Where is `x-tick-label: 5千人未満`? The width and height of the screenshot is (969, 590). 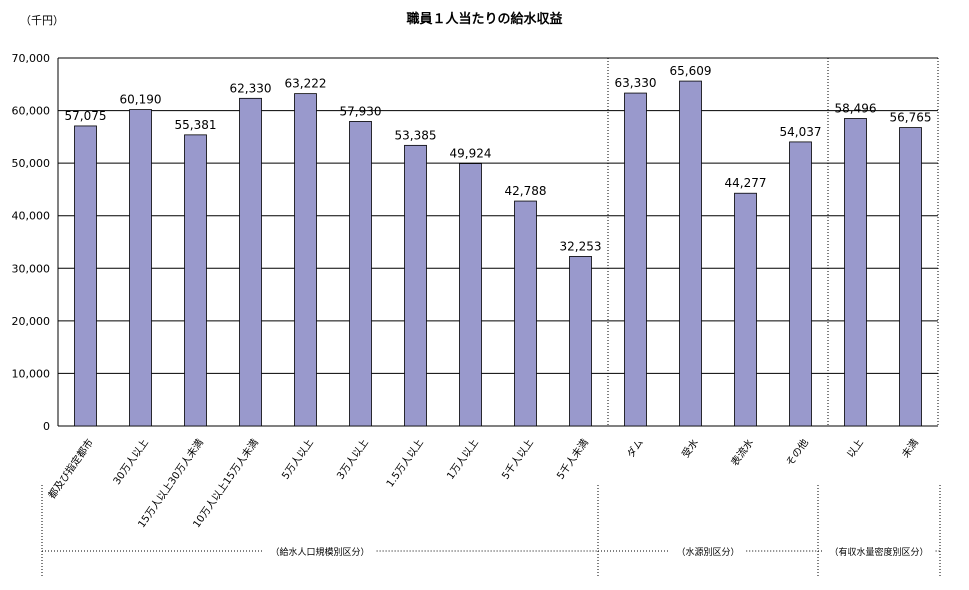 x-tick-label: 5千人未満 is located at coordinates (573, 459).